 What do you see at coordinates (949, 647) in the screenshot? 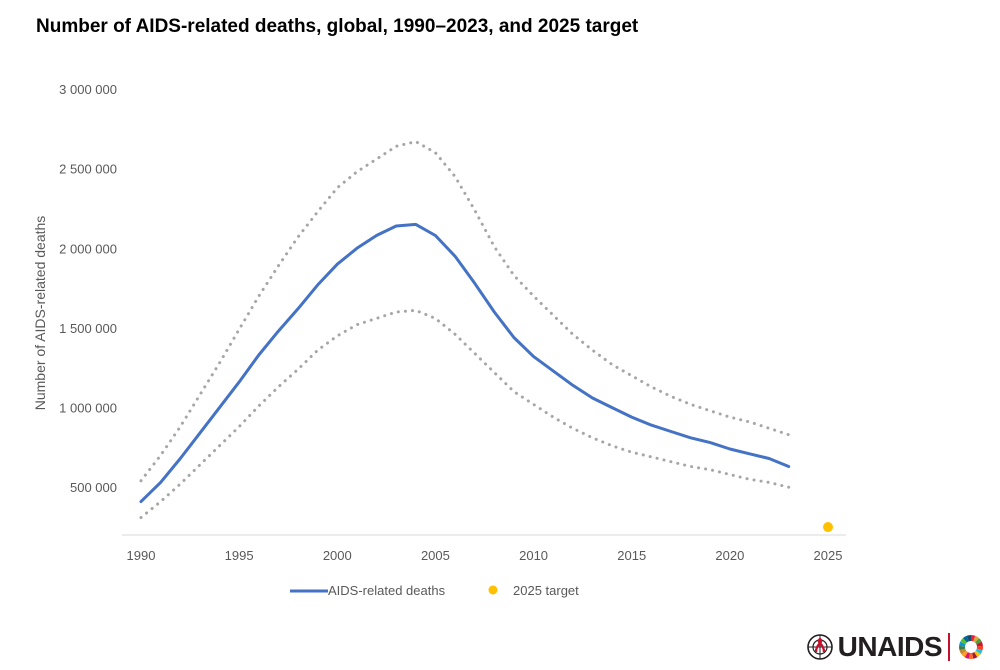
I see `logo-separator` at bounding box center [949, 647].